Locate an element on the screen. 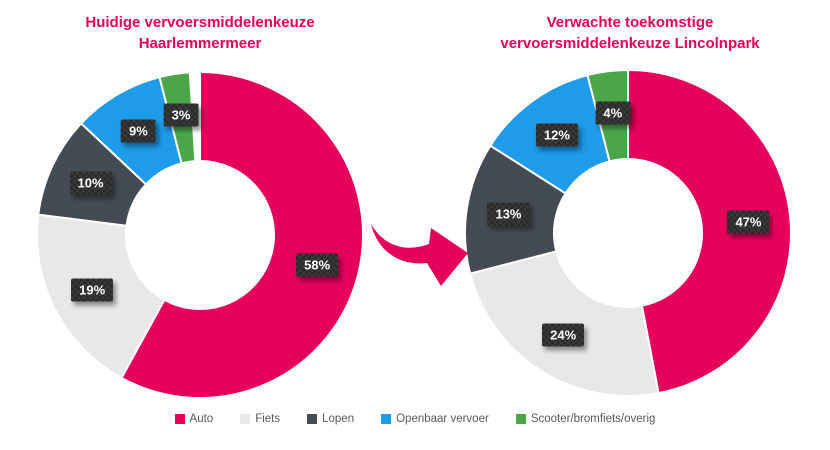 This screenshot has height=450, width=830. legend-item-scooter-bromfiets-overig: Scooter/bromfiets/overig is located at coordinates (585, 419).